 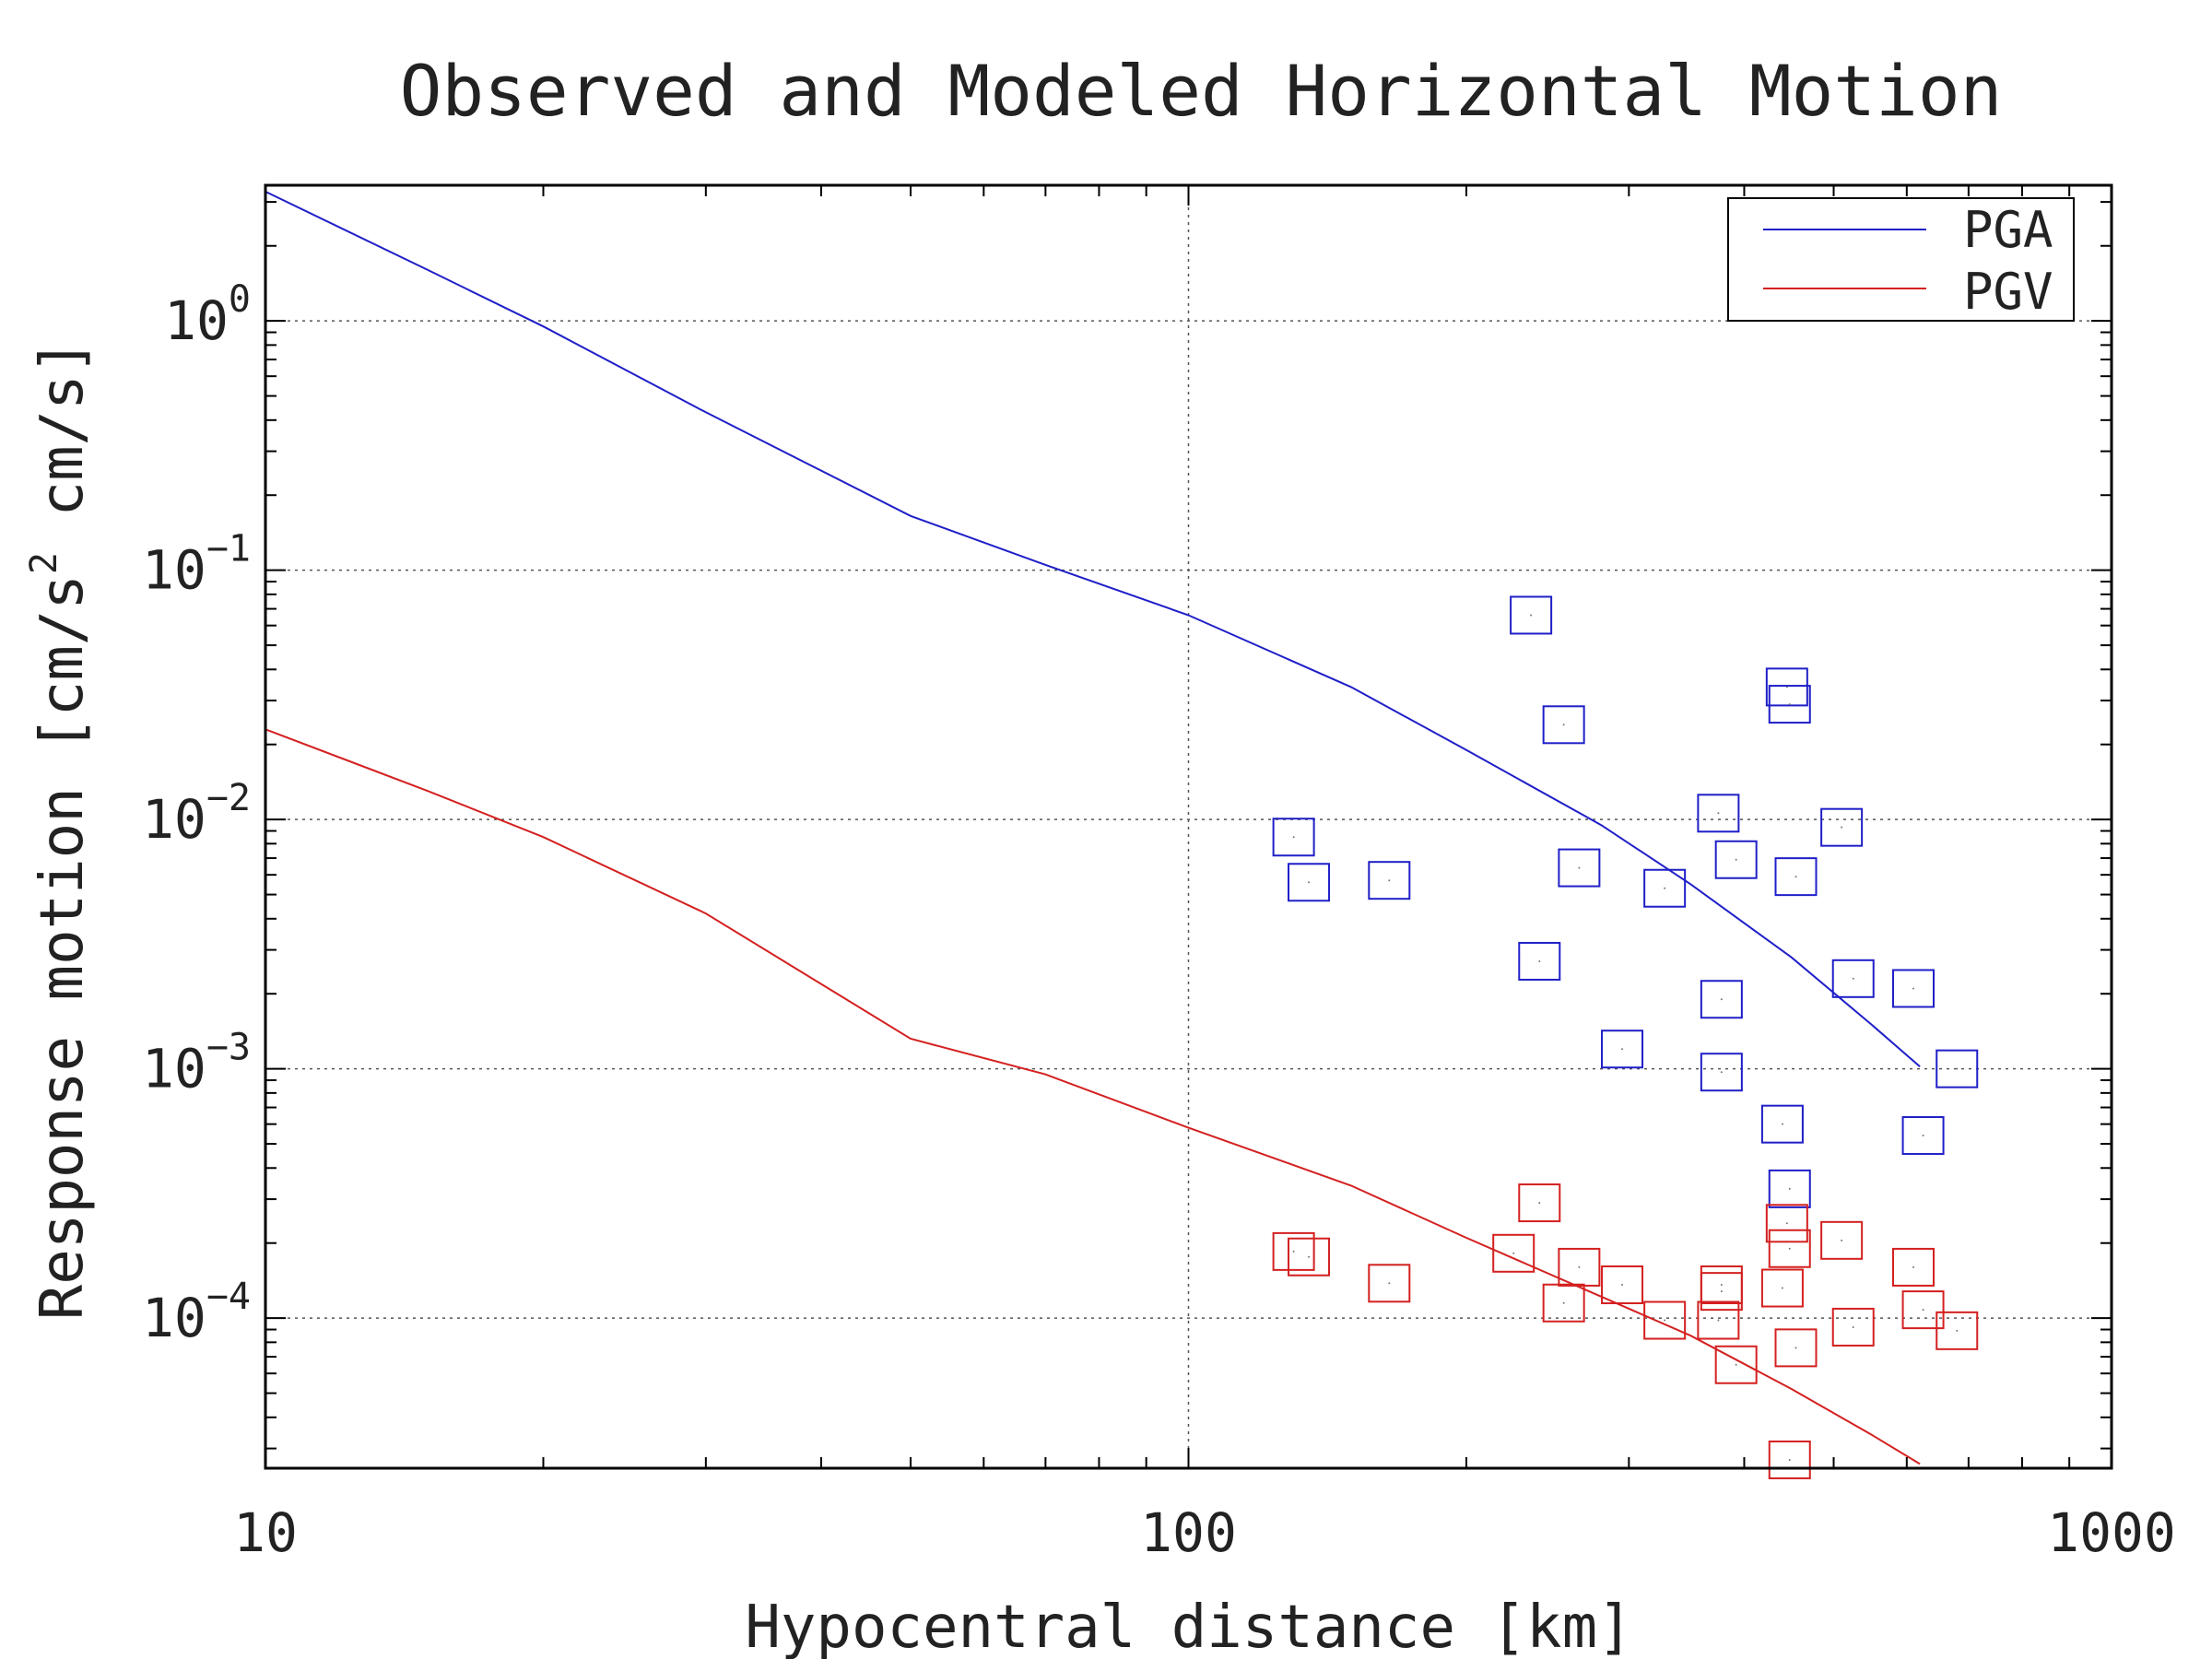 I want to click on legend-box, so click(x=1901, y=259).